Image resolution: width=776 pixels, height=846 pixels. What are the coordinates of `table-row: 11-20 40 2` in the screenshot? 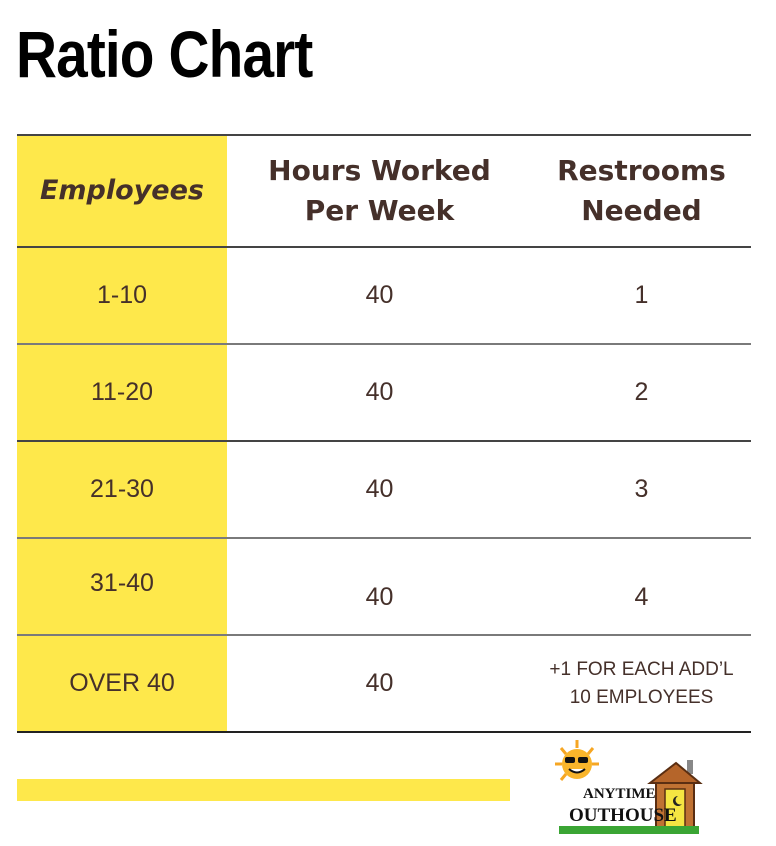 It's located at (384, 391).